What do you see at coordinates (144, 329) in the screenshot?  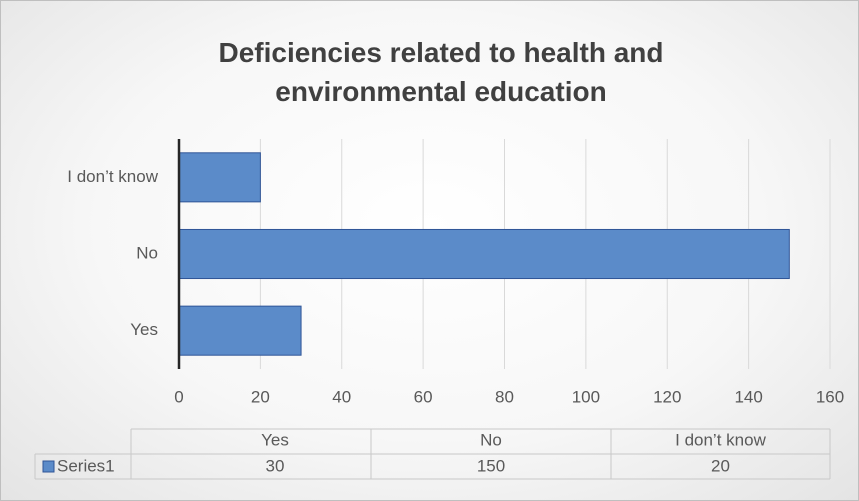 I see `y-tick-label: Yes` at bounding box center [144, 329].